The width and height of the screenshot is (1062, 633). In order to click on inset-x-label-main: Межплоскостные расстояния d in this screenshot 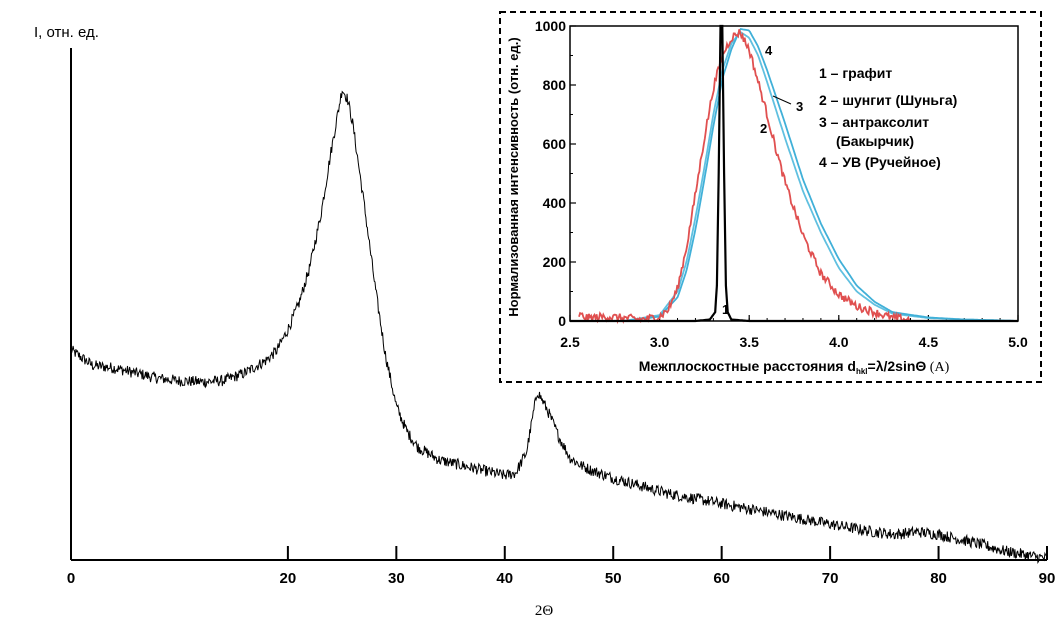, I will do `click(747, 366)`.